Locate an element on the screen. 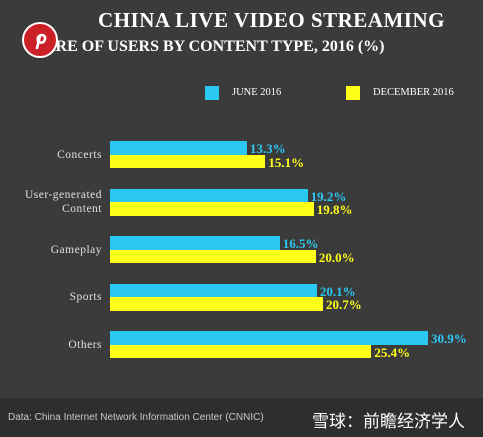 This screenshot has width=483, height=437. chart-title: CHINA LIVE VIDEO STREAMING is located at coordinates (271, 20).